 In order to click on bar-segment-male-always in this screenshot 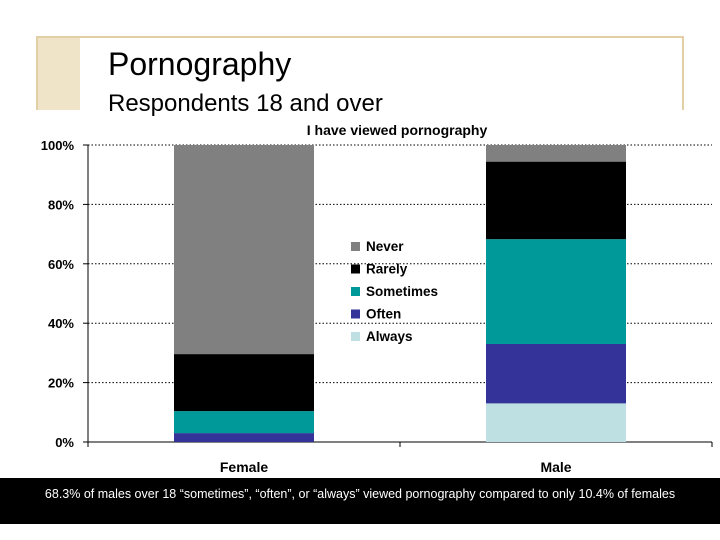, I will do `click(556, 422)`.